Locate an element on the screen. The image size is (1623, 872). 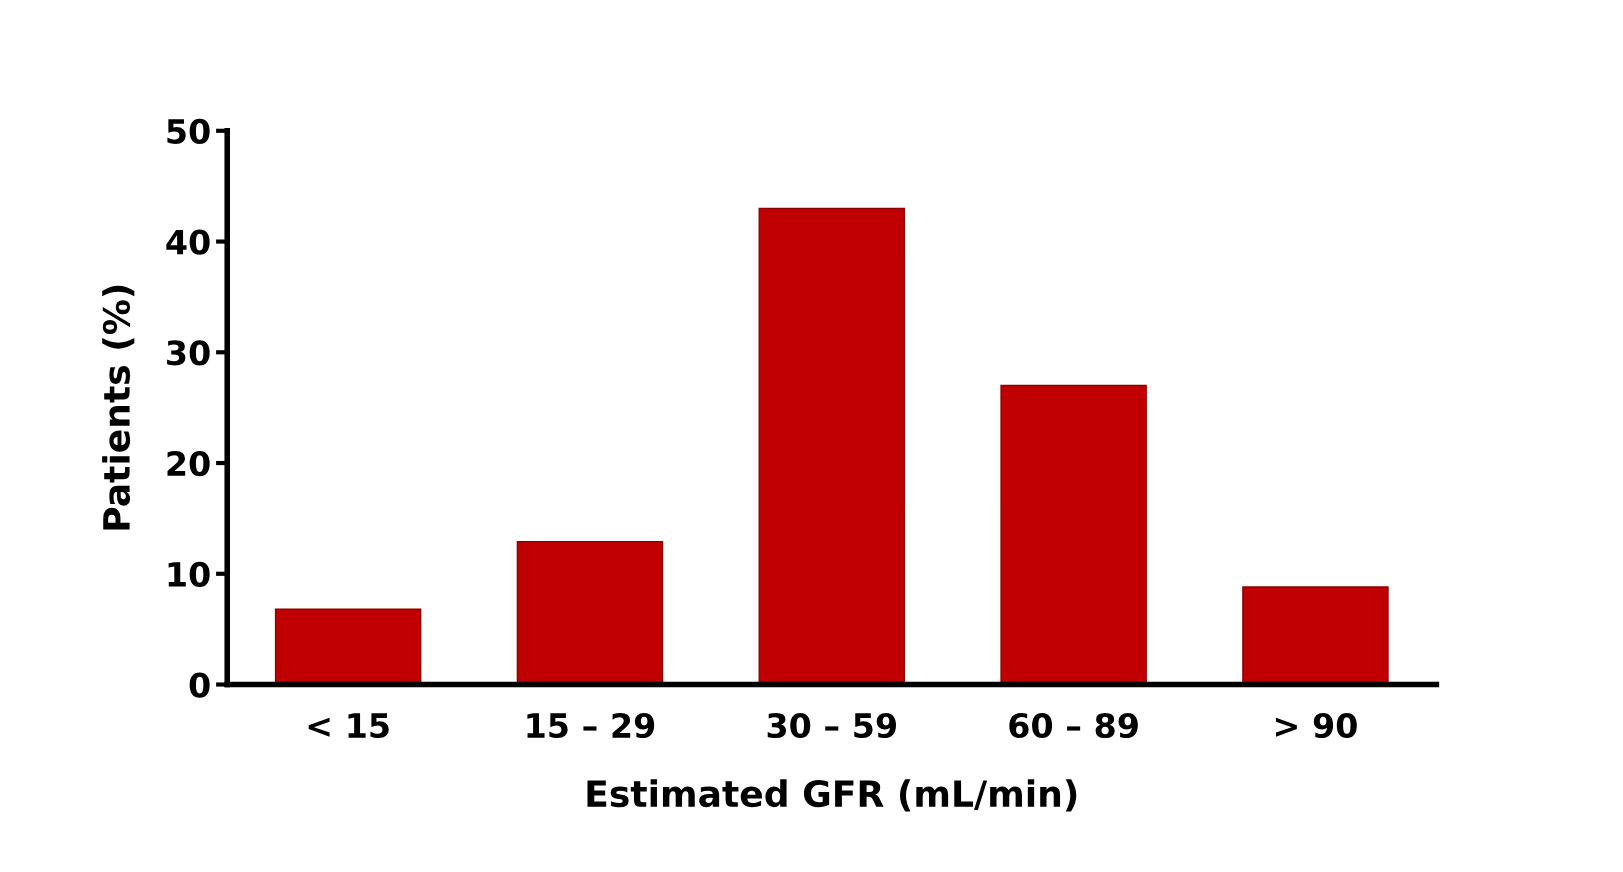
x-tick-label: 60 – 89 is located at coordinates (1073, 725).